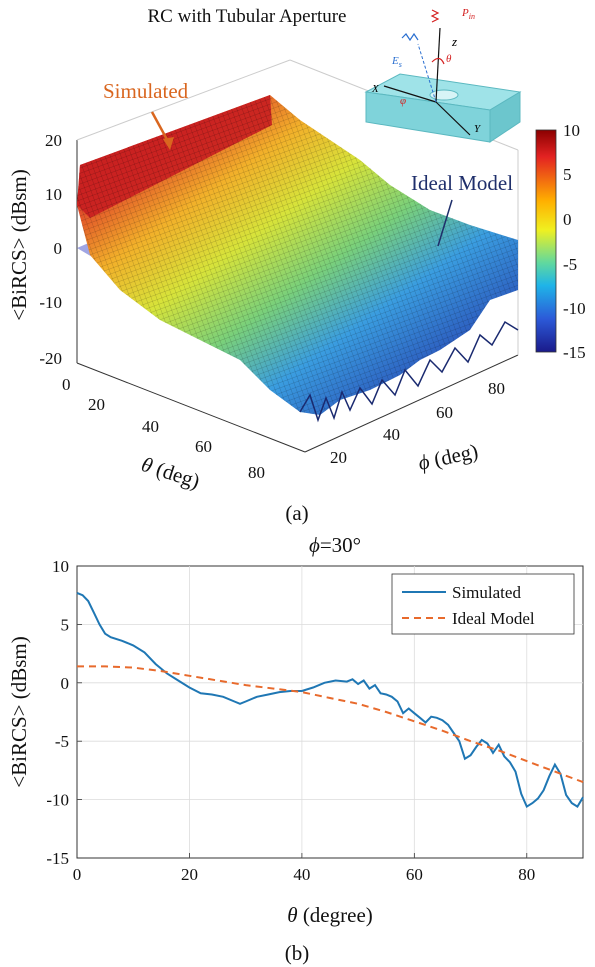 Image resolution: width=595 pixels, height=967 pixels. Describe the element at coordinates (478, 129) in the screenshot. I see `inset-y-label: Y` at that location.